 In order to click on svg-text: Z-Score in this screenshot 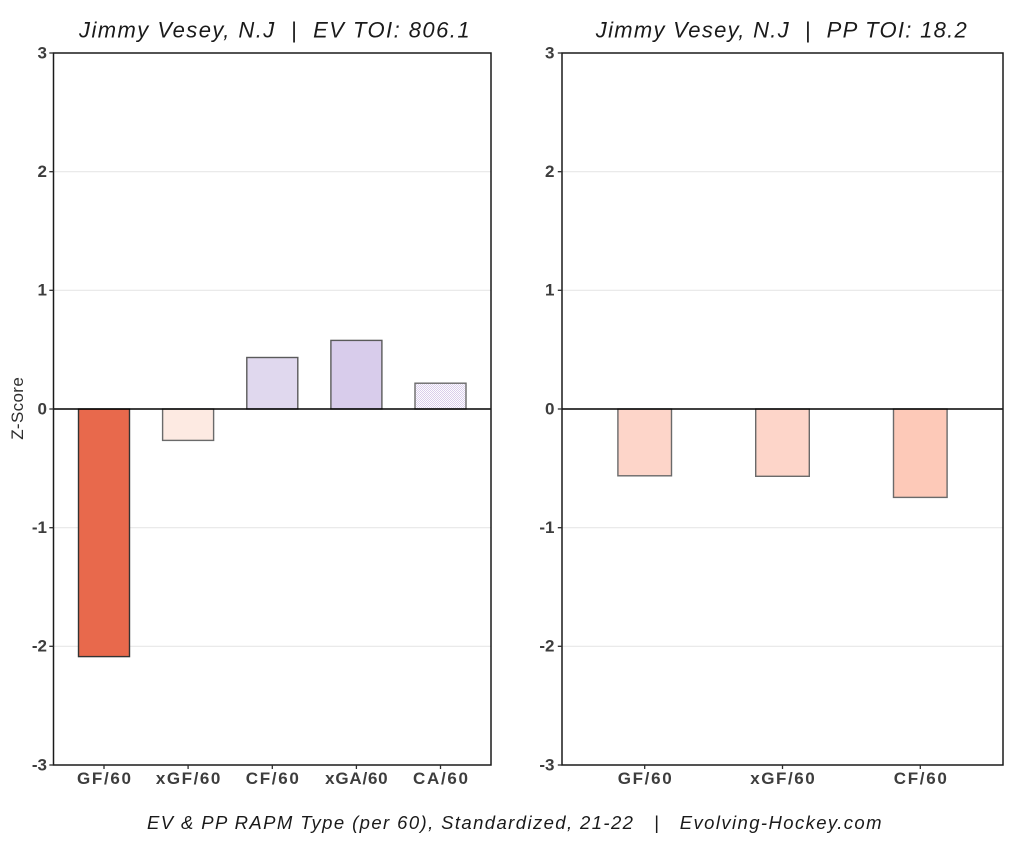, I will do `click(17, 408)`.